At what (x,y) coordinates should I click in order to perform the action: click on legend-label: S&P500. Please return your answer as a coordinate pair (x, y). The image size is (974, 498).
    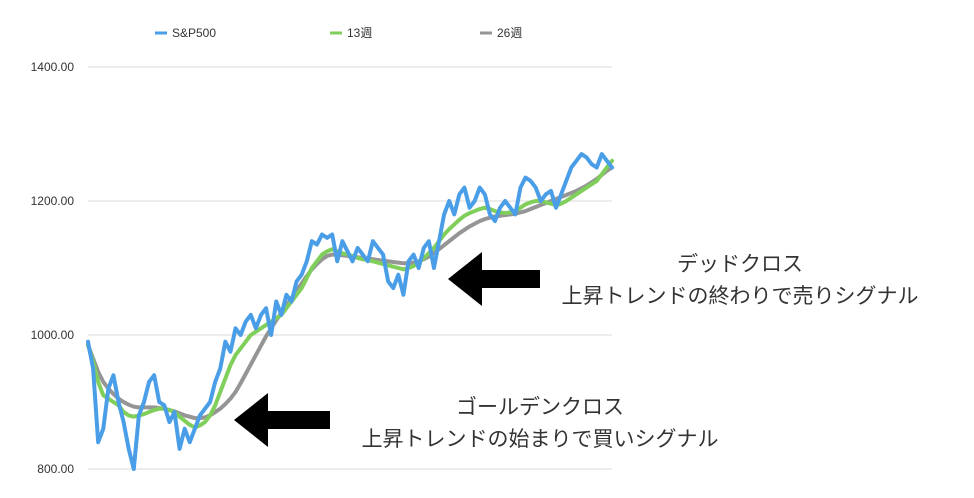
    Looking at the image, I should click on (194, 33).